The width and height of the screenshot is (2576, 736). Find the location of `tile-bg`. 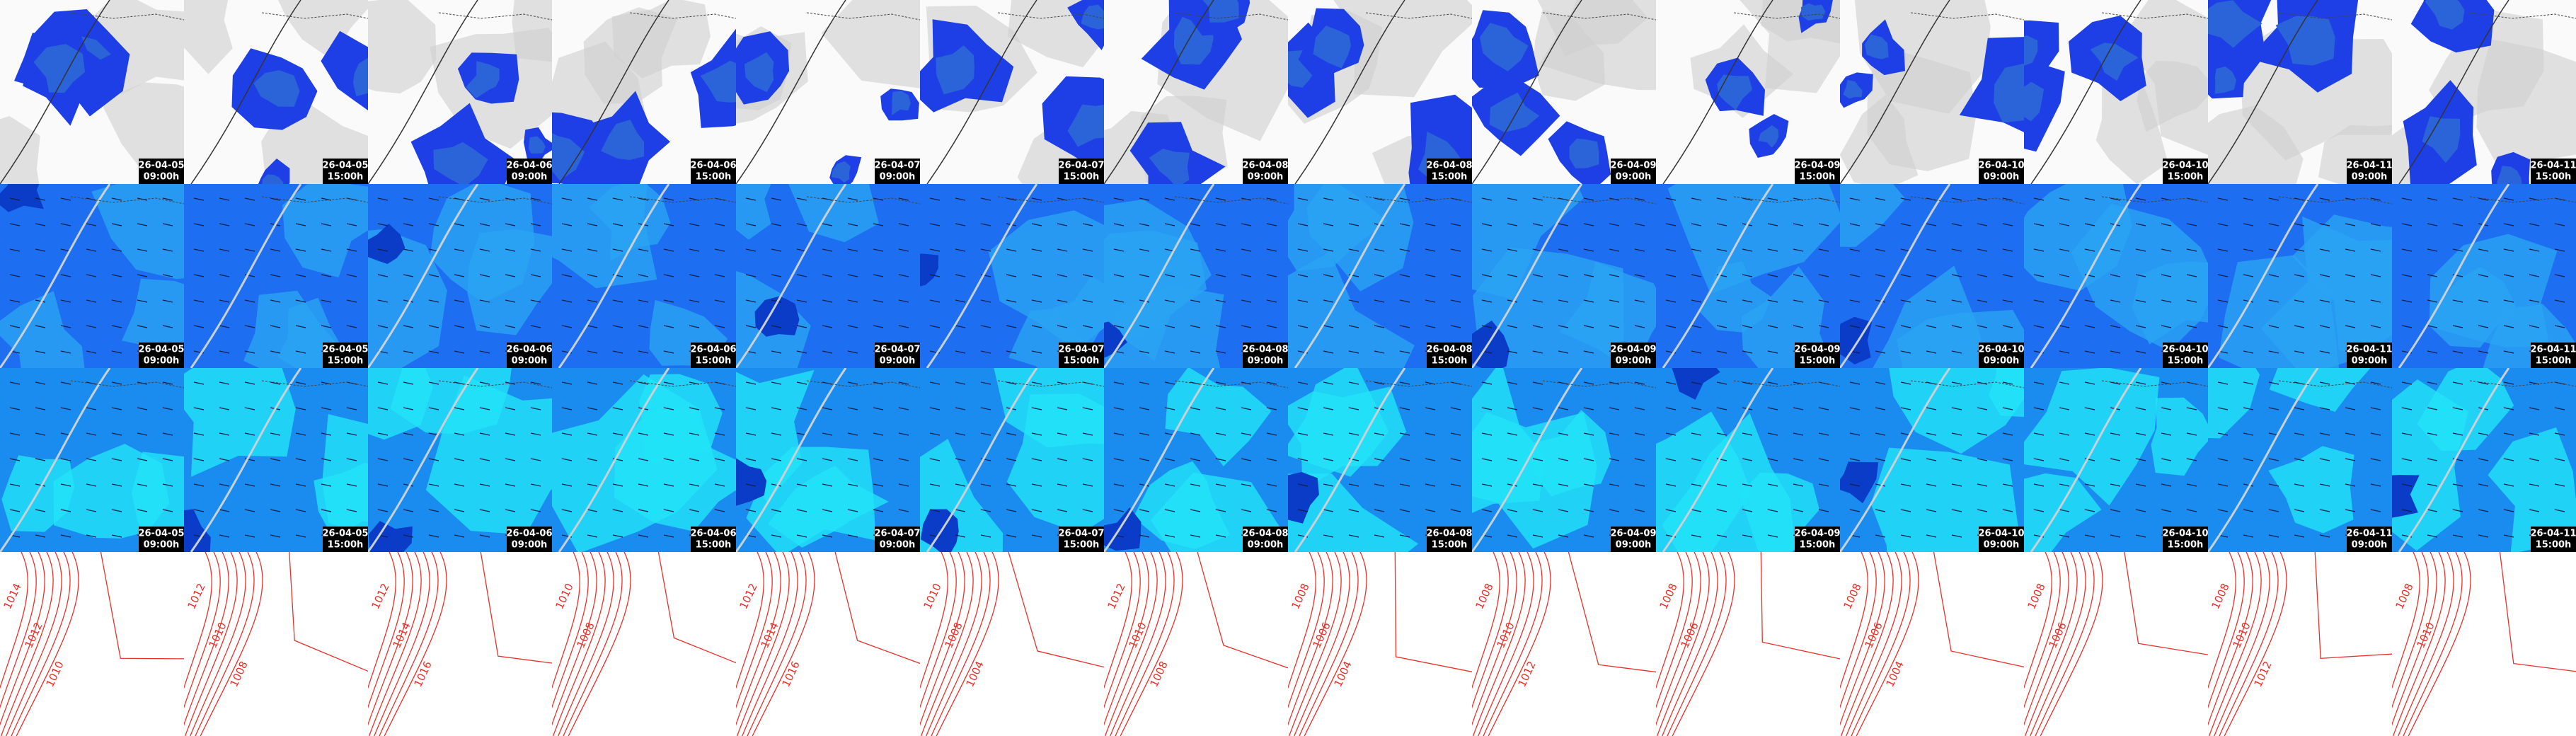

tile-bg is located at coordinates (644, 644).